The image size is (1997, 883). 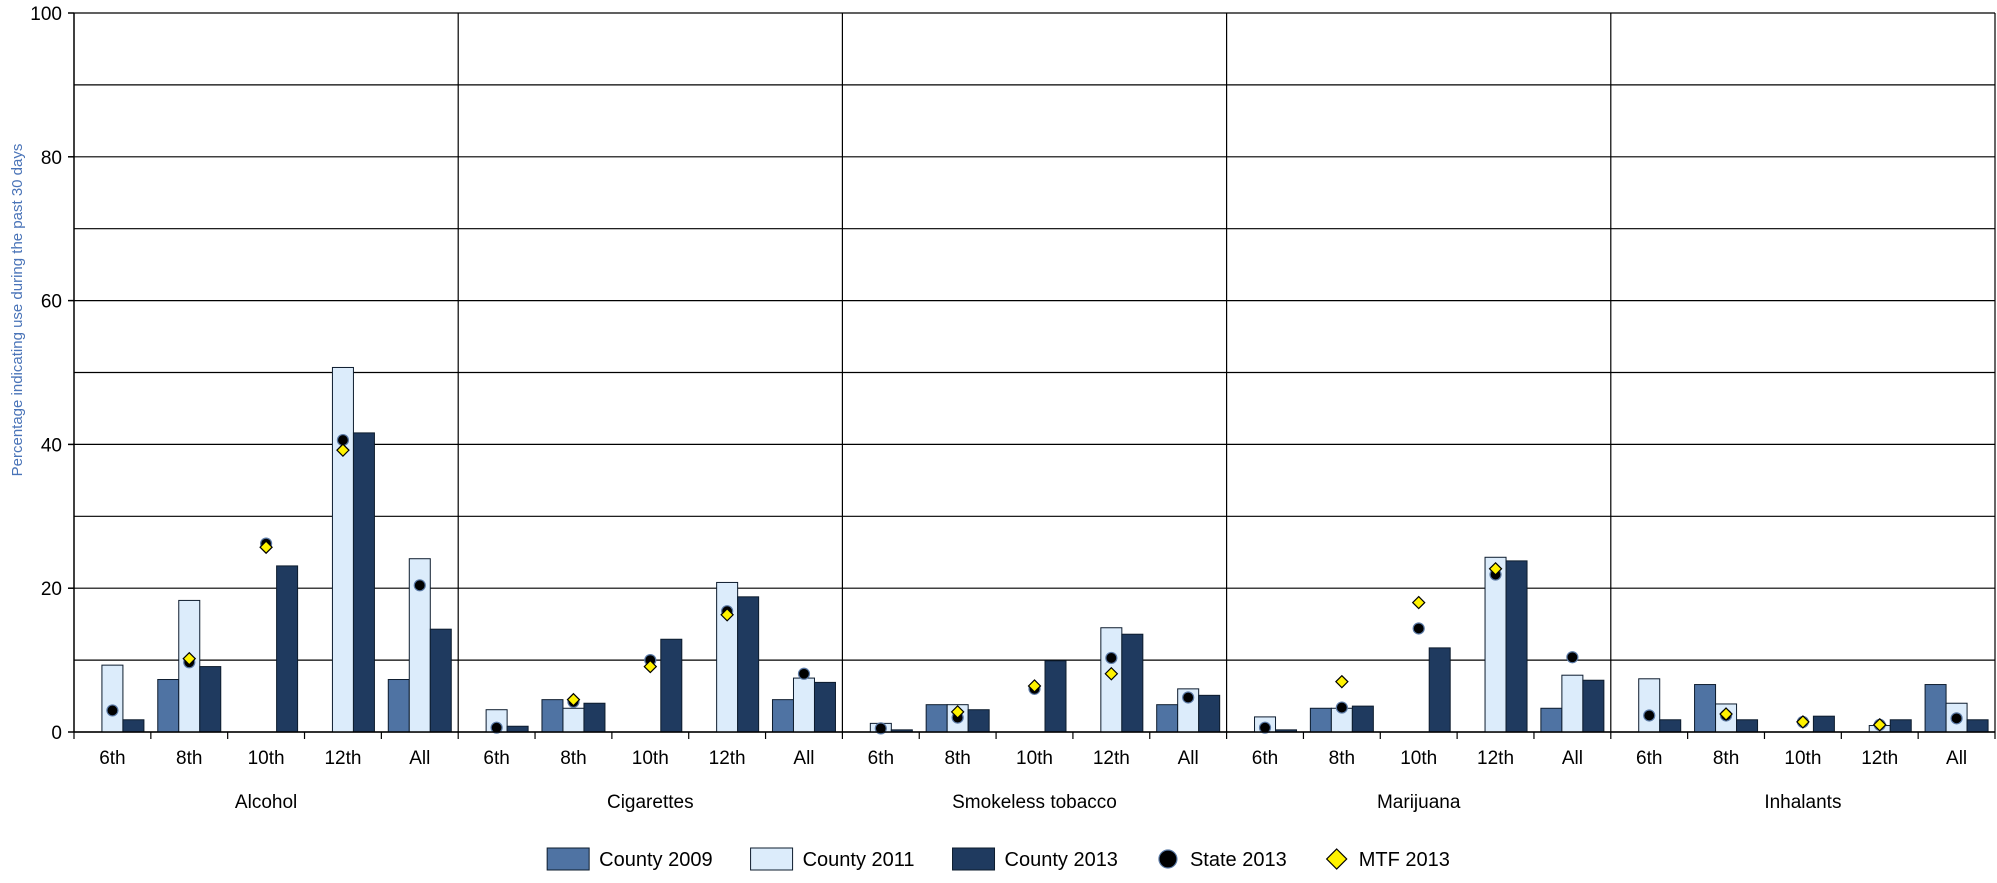 What do you see at coordinates (1061, 860) in the screenshot?
I see `legend-label: County 2013` at bounding box center [1061, 860].